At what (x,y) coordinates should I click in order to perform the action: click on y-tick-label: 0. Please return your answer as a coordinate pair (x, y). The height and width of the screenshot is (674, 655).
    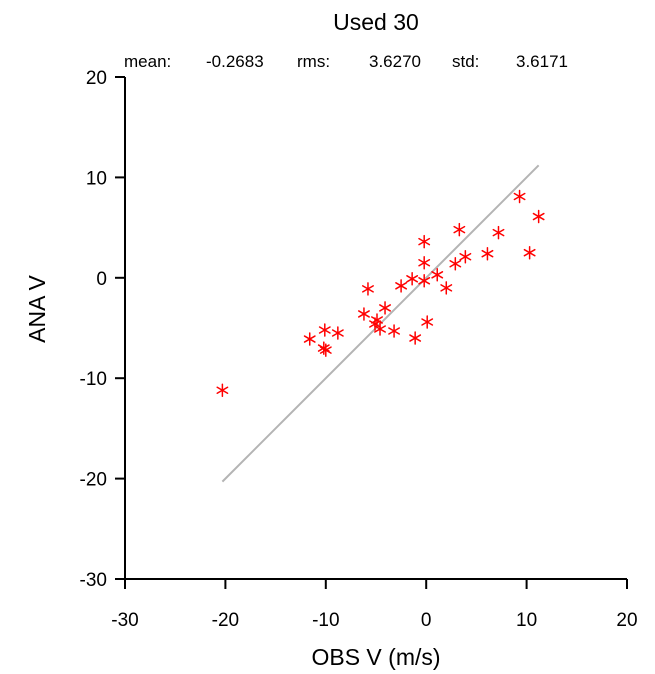
    Looking at the image, I should click on (101, 279).